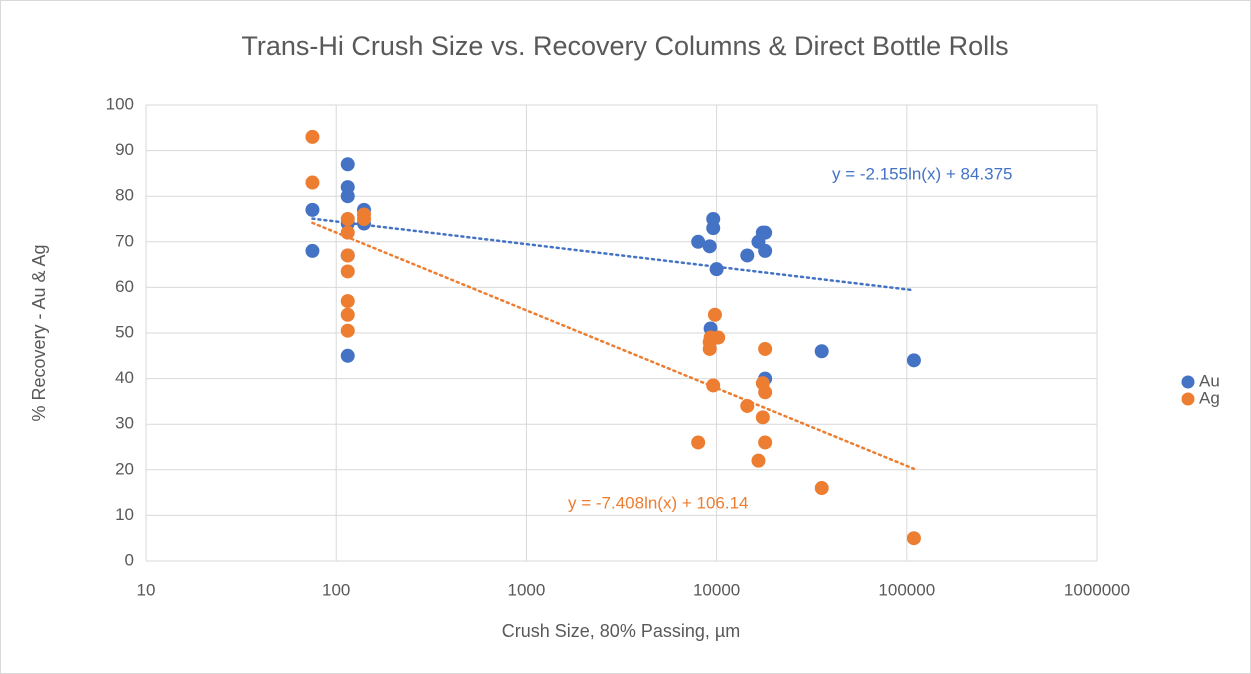  I want to click on x-tick-label: 10, so click(146, 589).